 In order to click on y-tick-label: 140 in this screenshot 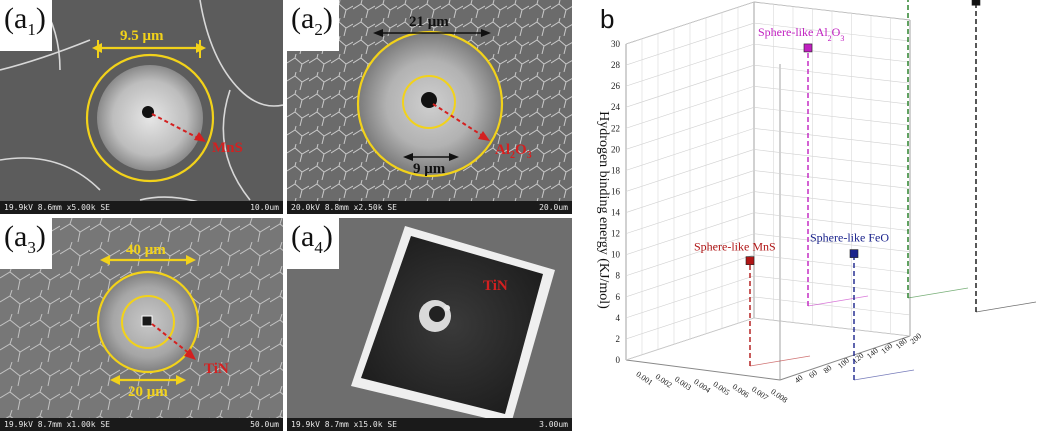, I will do `click(872, 353)`.